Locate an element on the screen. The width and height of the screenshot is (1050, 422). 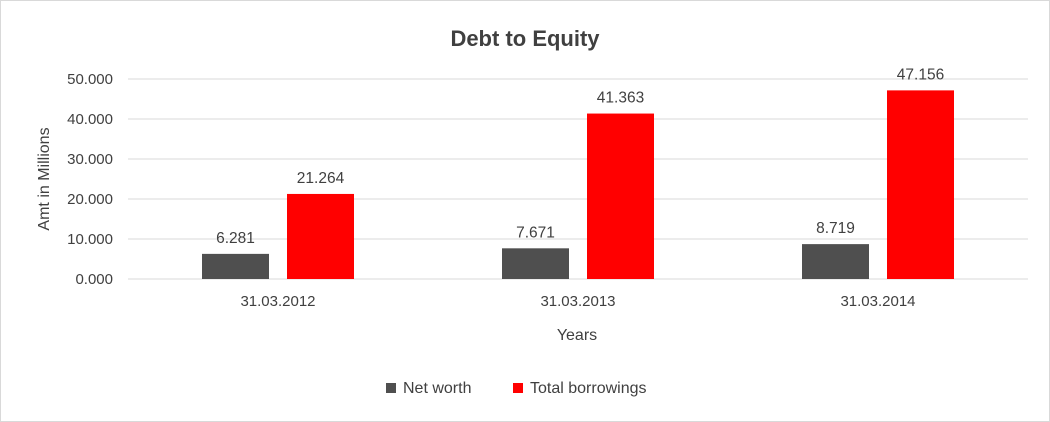
chart-title: Debt to Equity is located at coordinates (525, 38).